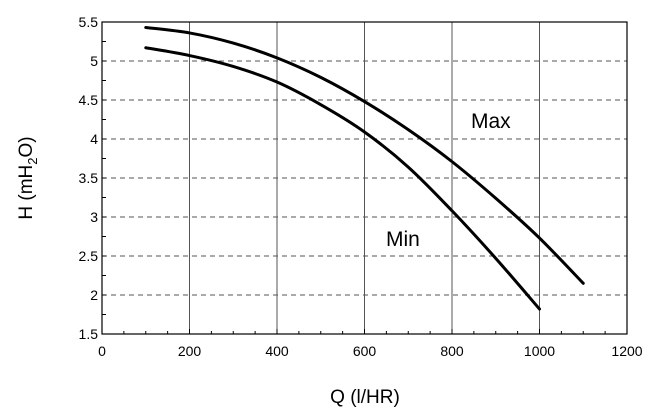 This screenshot has width=656, height=410. What do you see at coordinates (94, 61) in the screenshot?
I see `y-tick-label: 5` at bounding box center [94, 61].